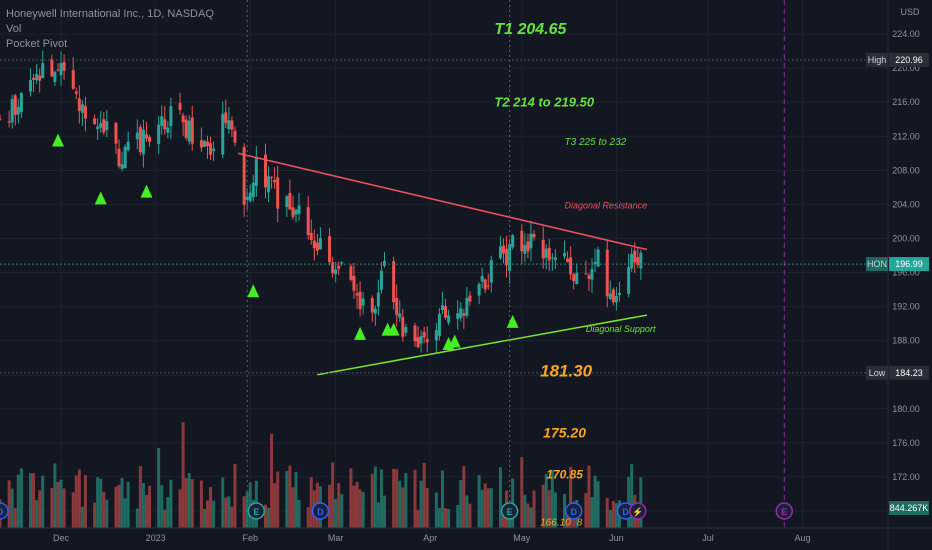 The width and height of the screenshot is (932, 550). Describe the element at coordinates (906, 409) in the screenshot. I see `price-tick-label: 180.00` at that location.